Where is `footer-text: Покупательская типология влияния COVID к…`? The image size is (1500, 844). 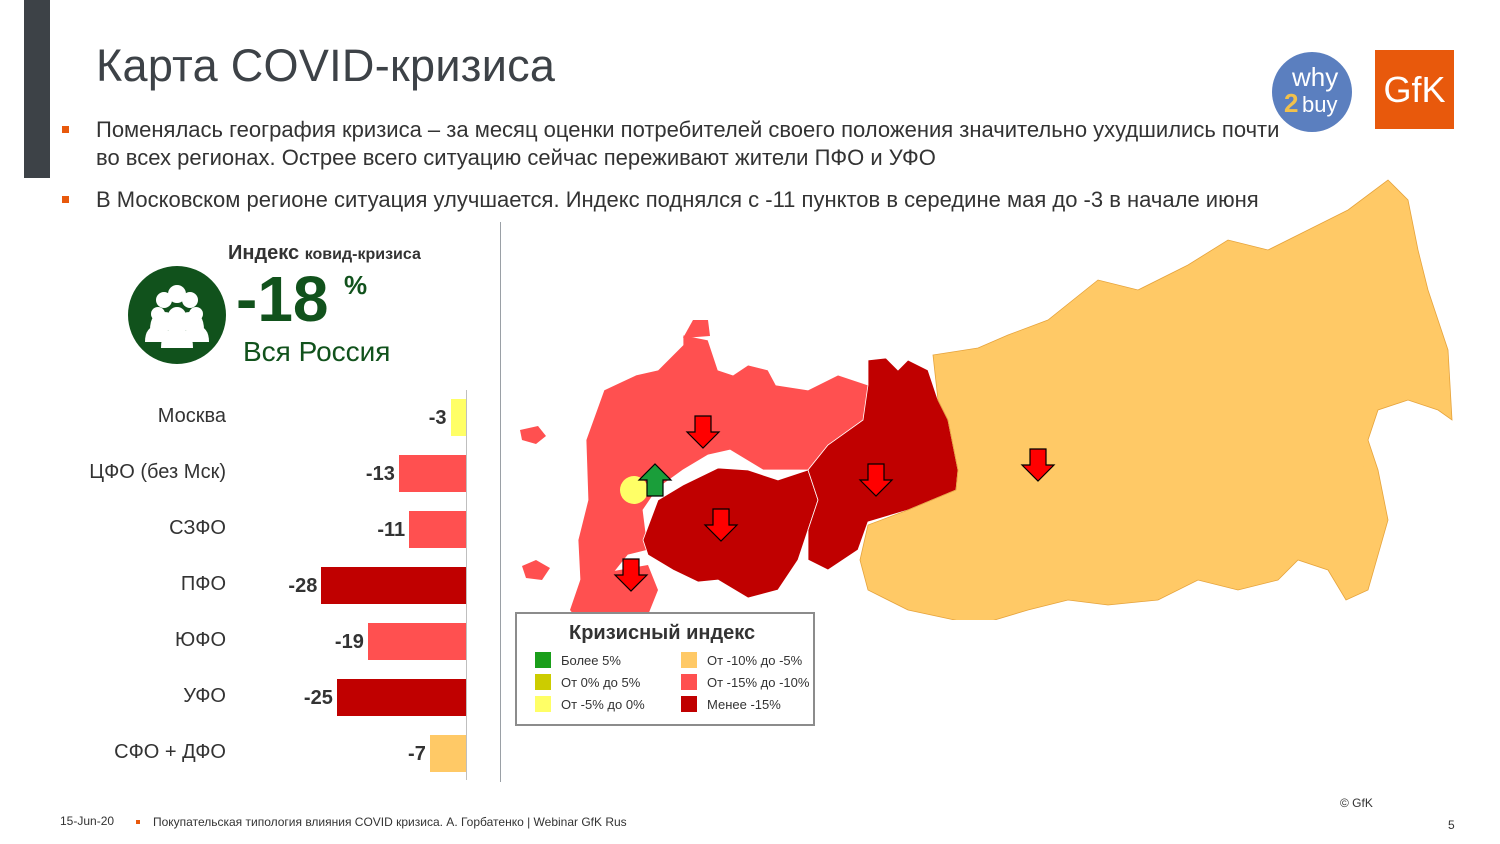
footer-text: Покупательская типология влияния COVID к… is located at coordinates (390, 822).